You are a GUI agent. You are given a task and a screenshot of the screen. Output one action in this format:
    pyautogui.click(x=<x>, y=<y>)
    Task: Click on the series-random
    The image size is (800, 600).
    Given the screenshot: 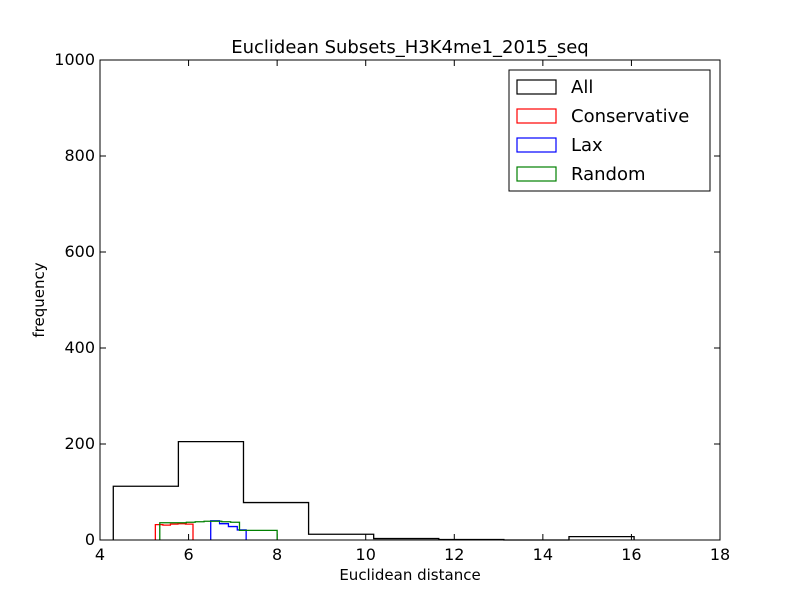 What is the action you would take?
    pyautogui.click(x=218, y=530)
    